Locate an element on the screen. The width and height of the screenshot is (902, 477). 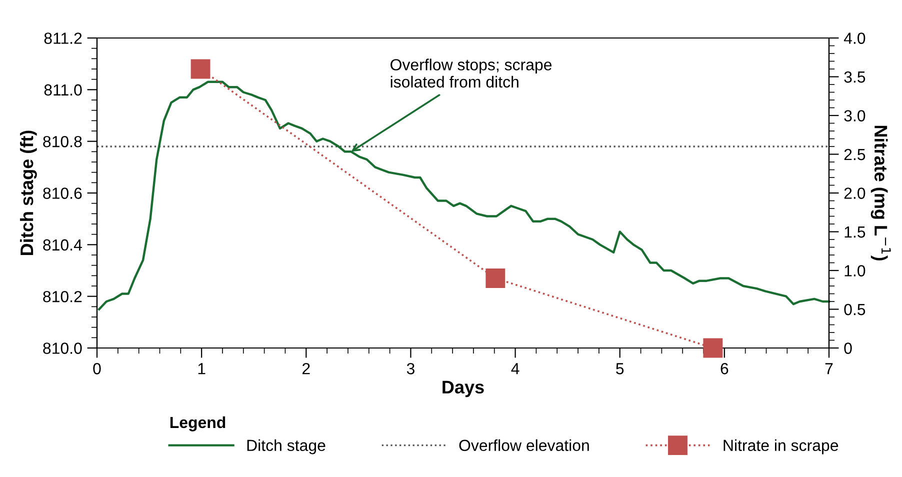
y2-tick-label: 3.0 is located at coordinates (855, 116).